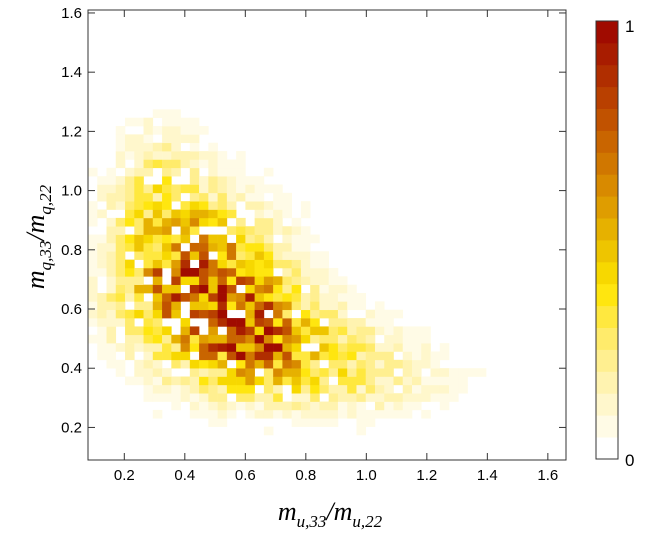 The width and height of the screenshot is (647, 543). What do you see at coordinates (330, 511) in the screenshot?
I see `x-label-slash: /` at bounding box center [330, 511].